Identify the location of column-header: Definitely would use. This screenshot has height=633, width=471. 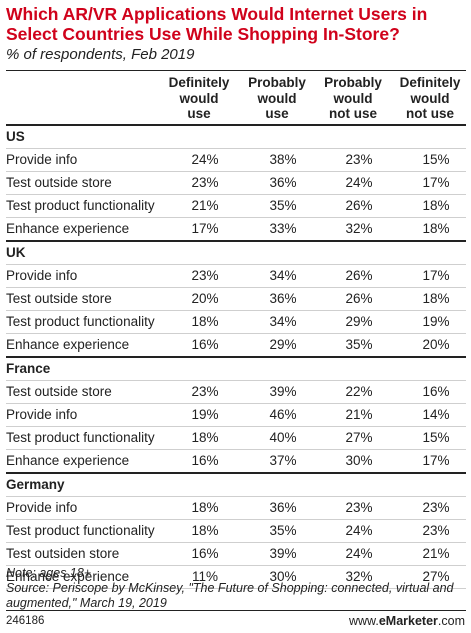
(199, 98).